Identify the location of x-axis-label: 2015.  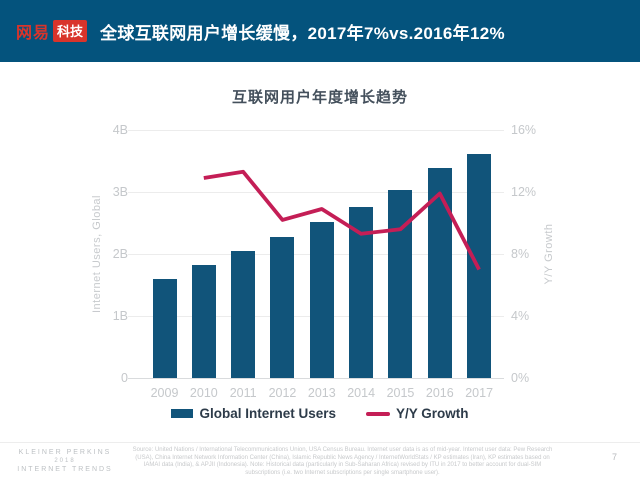
(400, 393).